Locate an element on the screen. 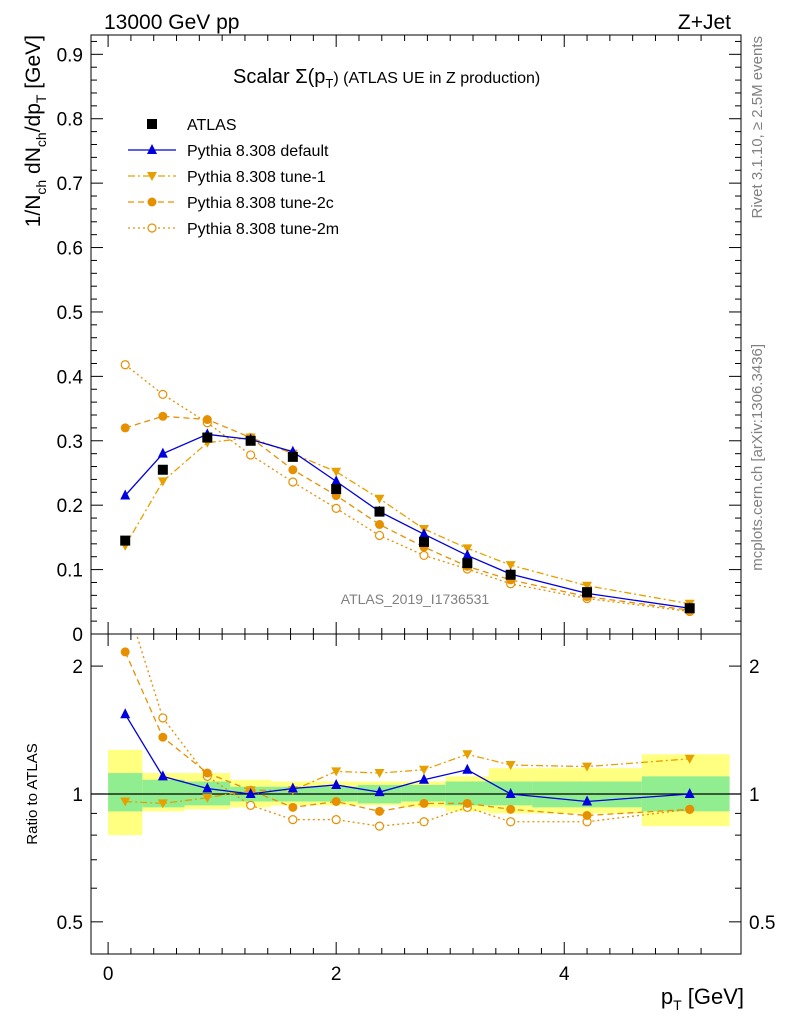  main-y-tick-label: 0.1 is located at coordinates (70, 571).